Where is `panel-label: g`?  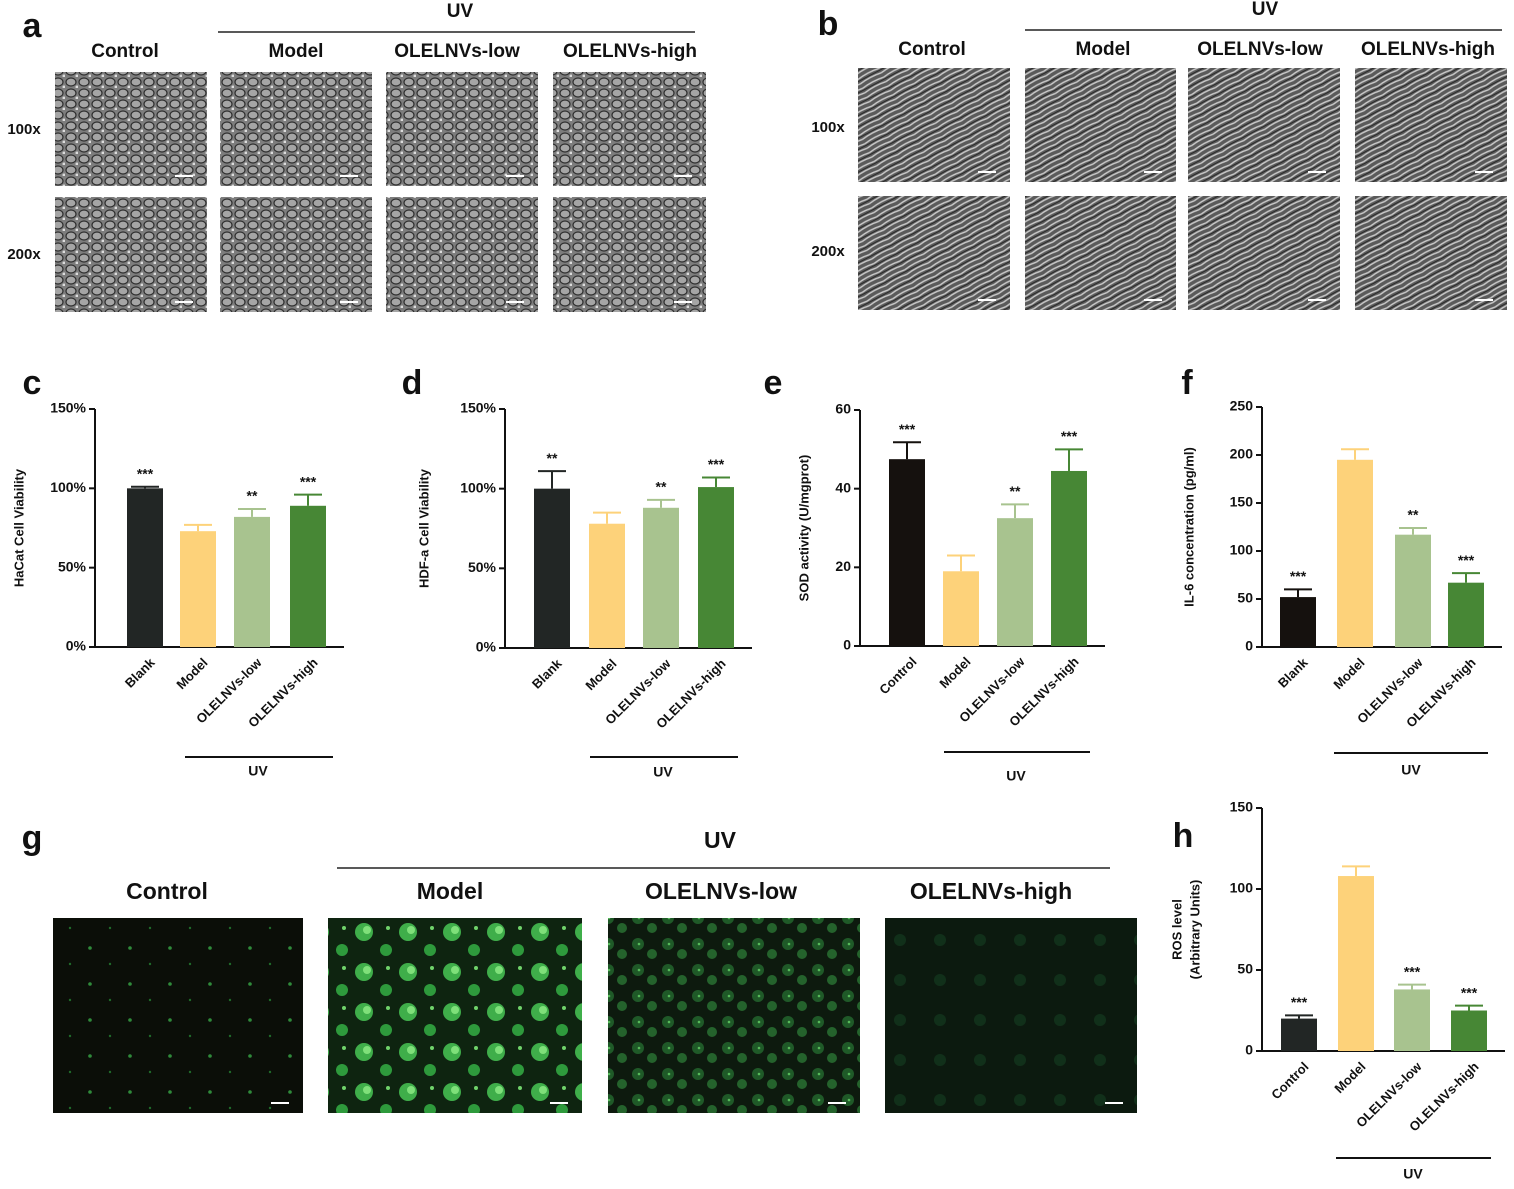 panel-label: g is located at coordinates (32, 838).